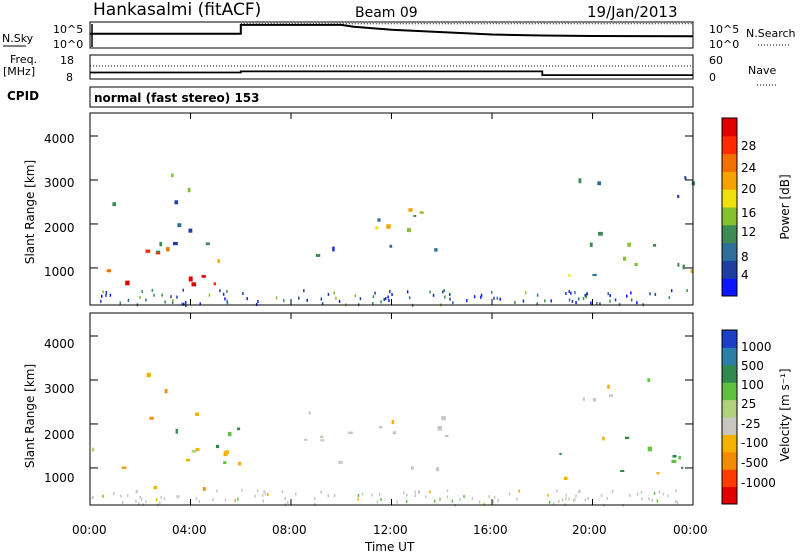 This screenshot has height=554, width=800. I want to click on x-tick-2400: 00:00, so click(690, 530).